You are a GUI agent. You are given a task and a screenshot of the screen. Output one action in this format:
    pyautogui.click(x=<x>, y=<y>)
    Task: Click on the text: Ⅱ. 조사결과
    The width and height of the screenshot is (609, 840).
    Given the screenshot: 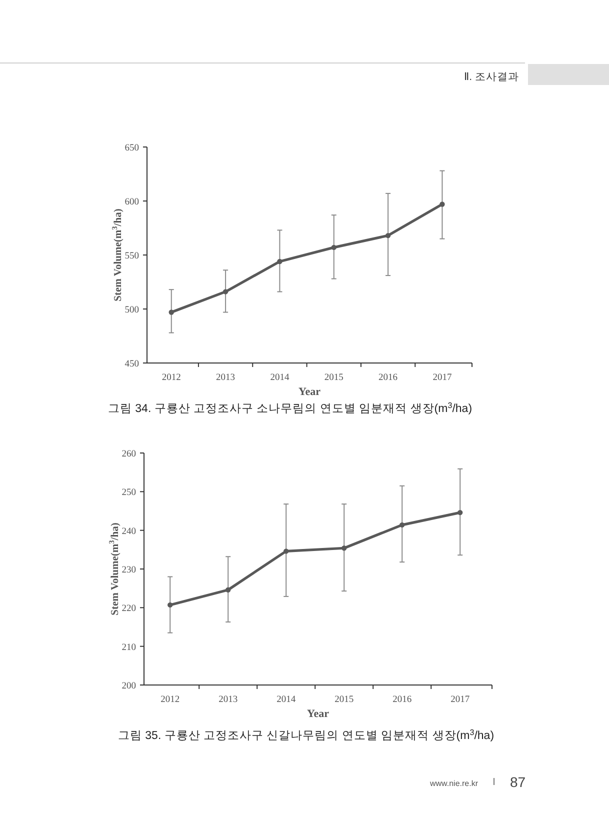 What is the action you would take?
    pyautogui.click(x=491, y=77)
    